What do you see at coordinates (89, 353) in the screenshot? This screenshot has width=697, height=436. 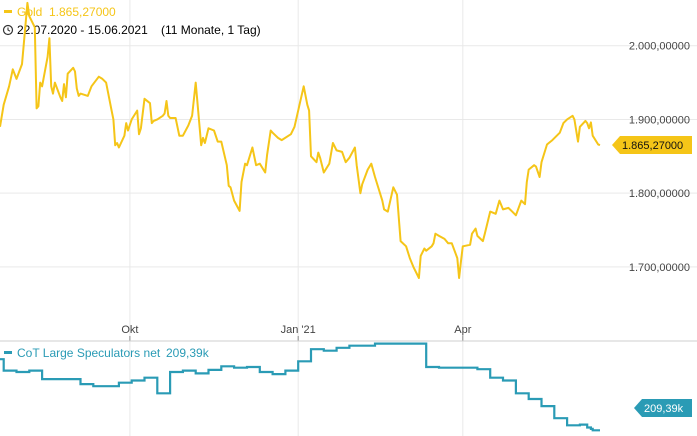 I see `cot-legend-name: CoT Large Speculators net` at bounding box center [89, 353].